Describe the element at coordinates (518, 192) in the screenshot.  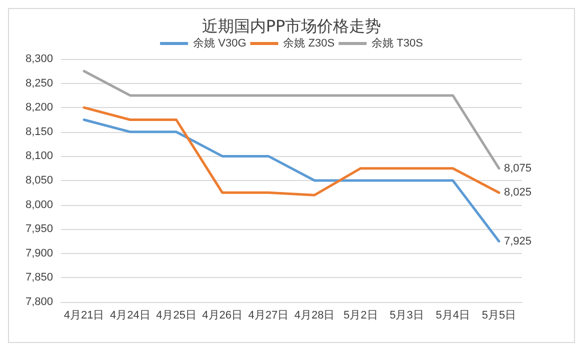
I see `data-label: 8,025` at that location.